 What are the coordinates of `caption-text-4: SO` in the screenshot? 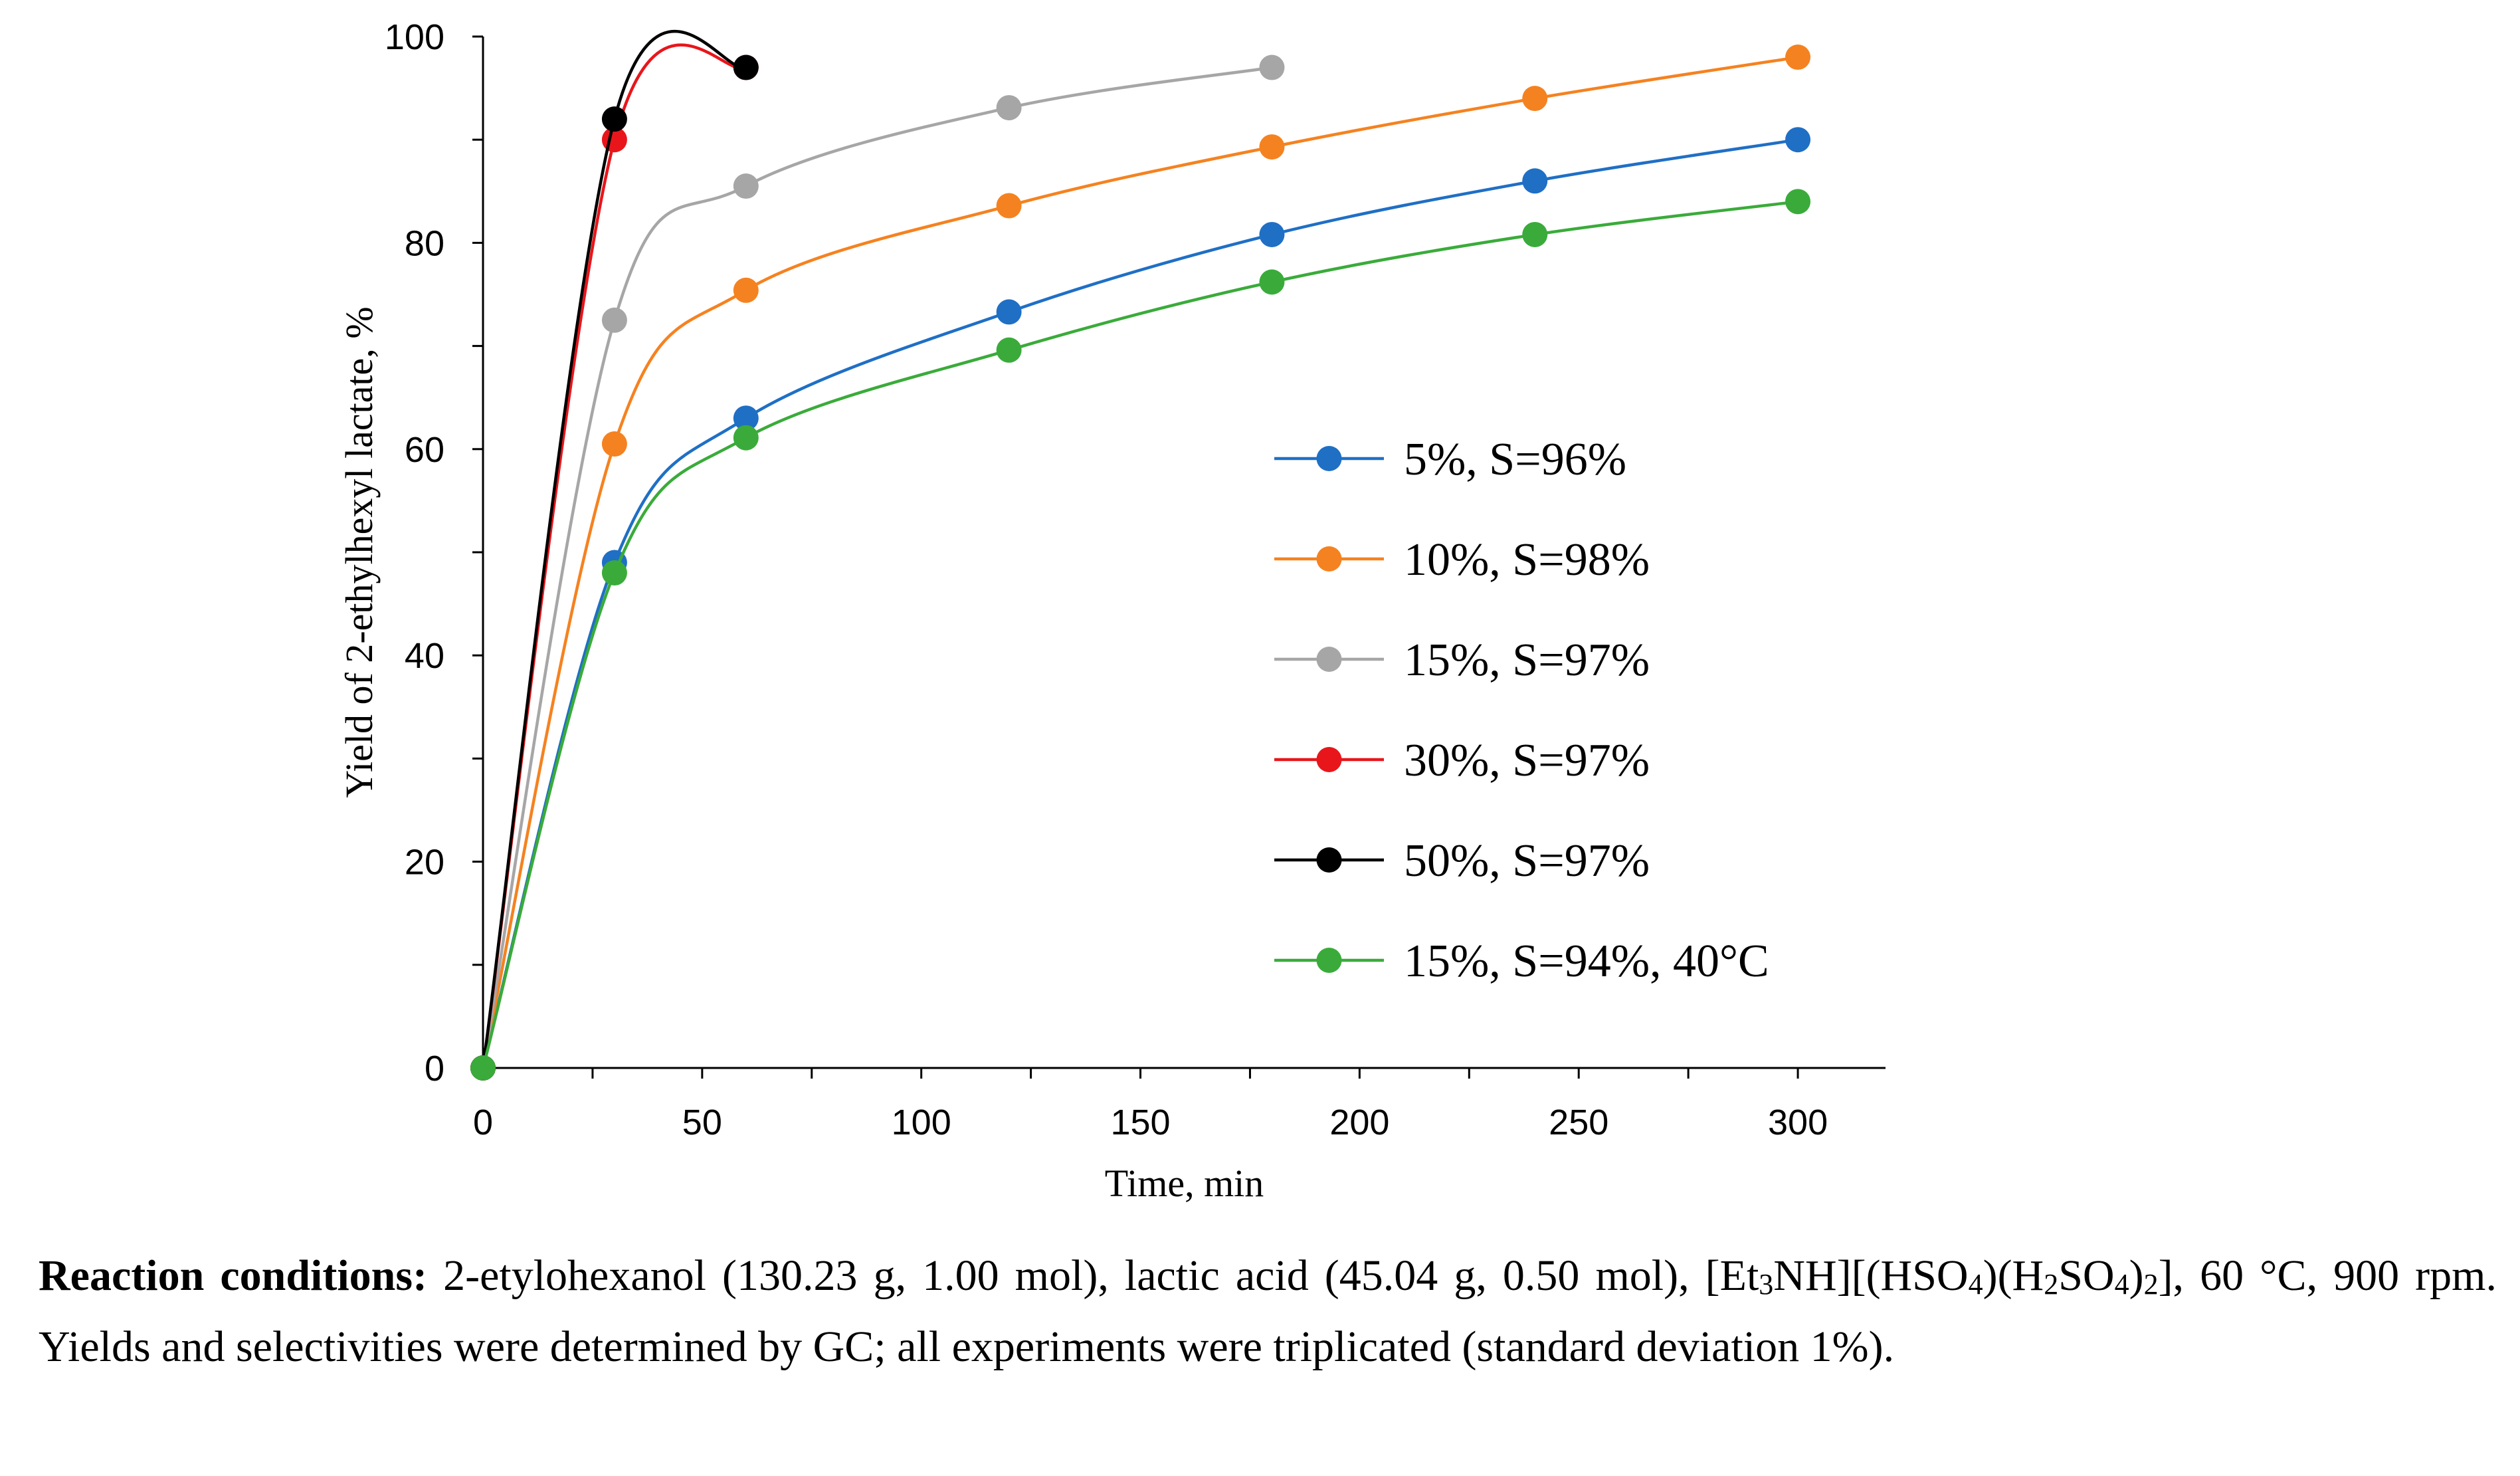 It's located at (2086, 1275).